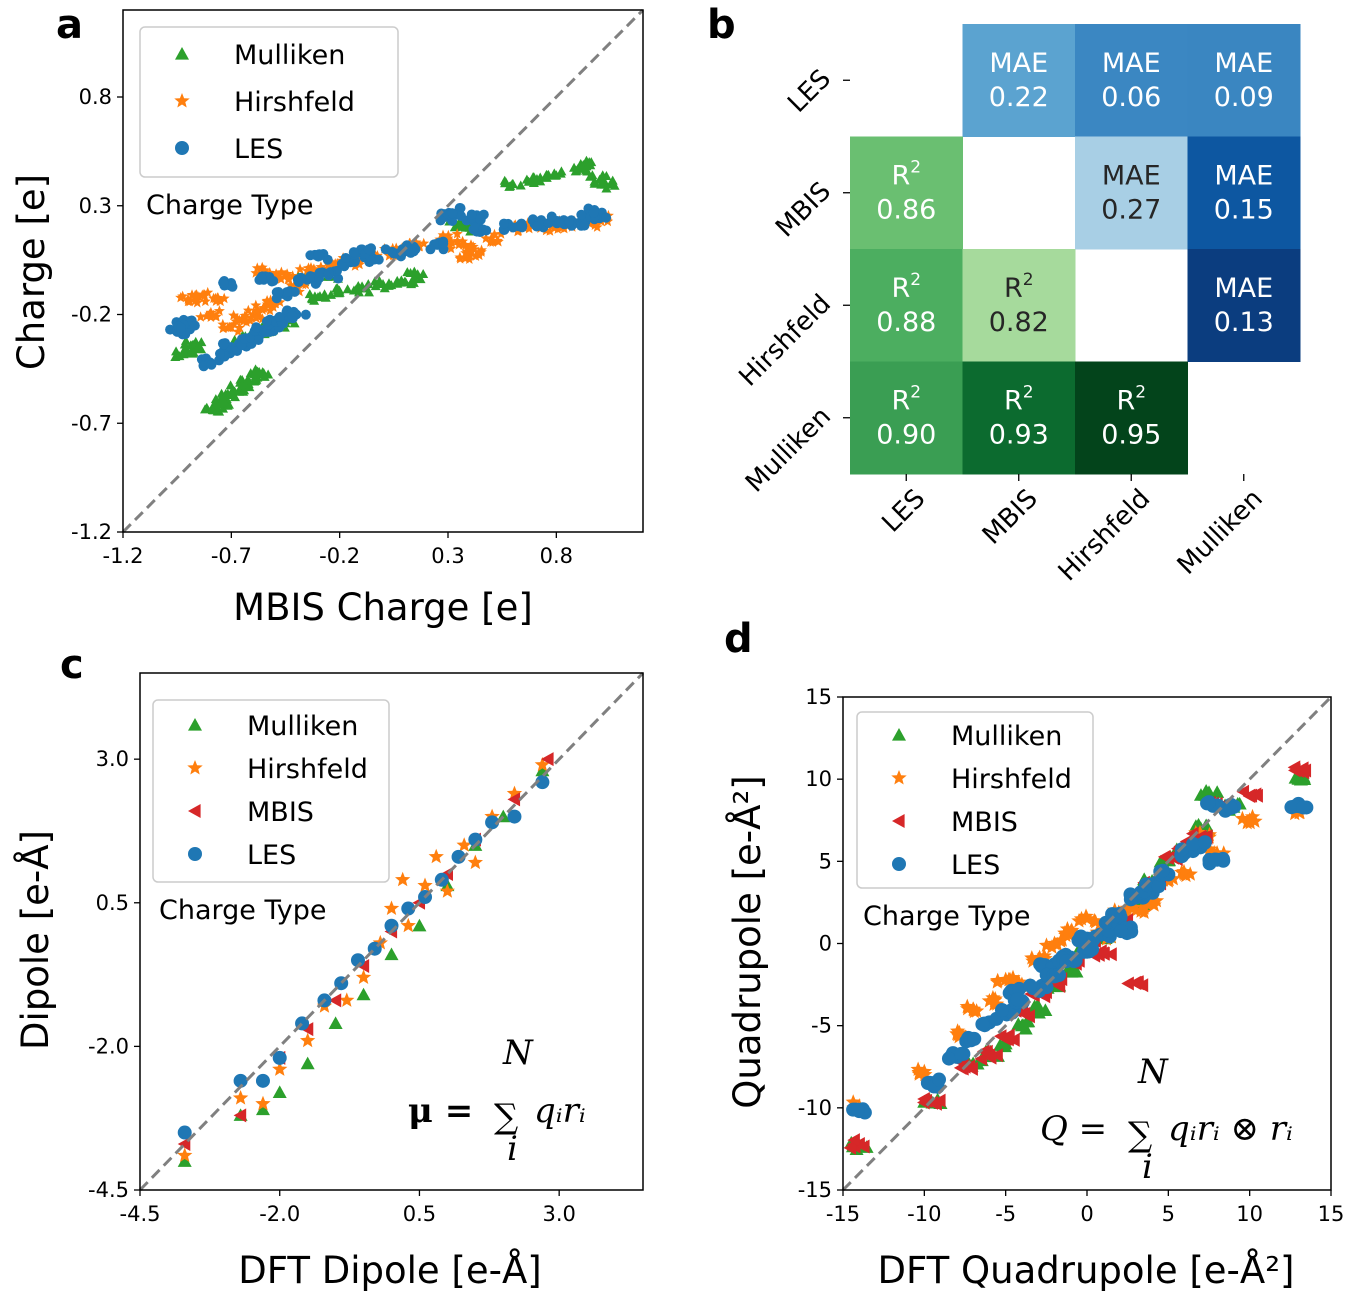 Image resolution: width=1350 pixels, height=1295 pixels. What do you see at coordinates (1019, 97) in the screenshot?
I see `heatmap-cell-value: 0.22` at bounding box center [1019, 97].